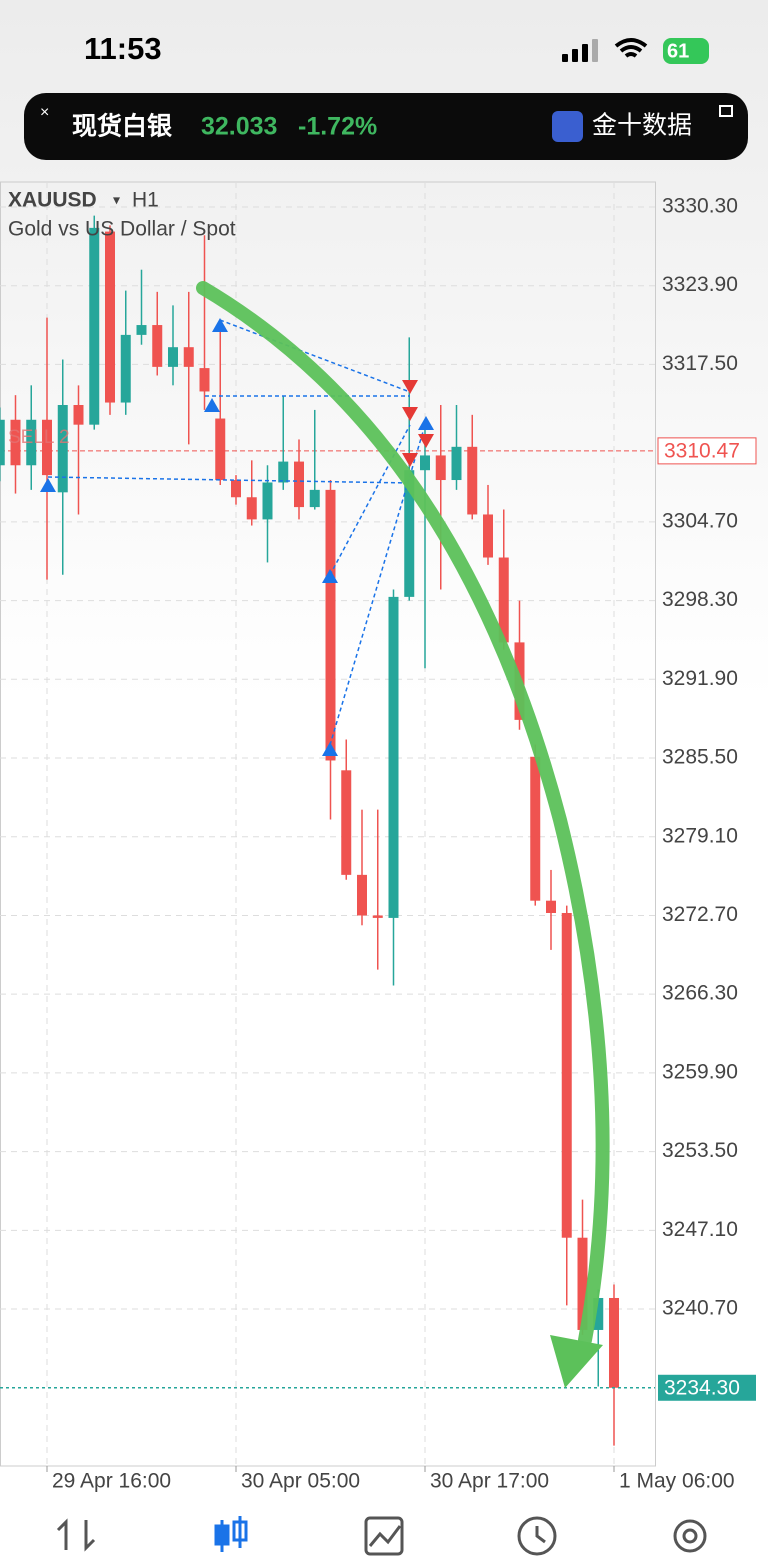  I want to click on signal, so click(580, 50).